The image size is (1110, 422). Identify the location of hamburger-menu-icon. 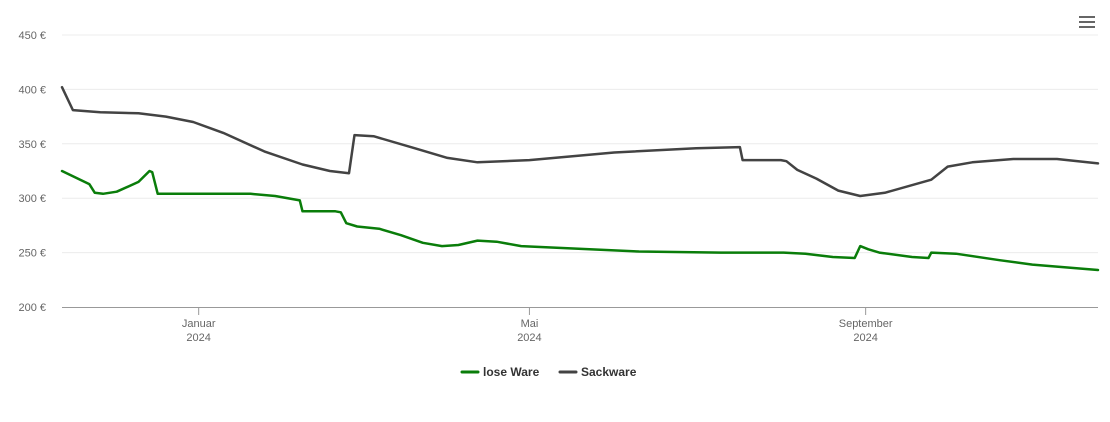
(1087, 22).